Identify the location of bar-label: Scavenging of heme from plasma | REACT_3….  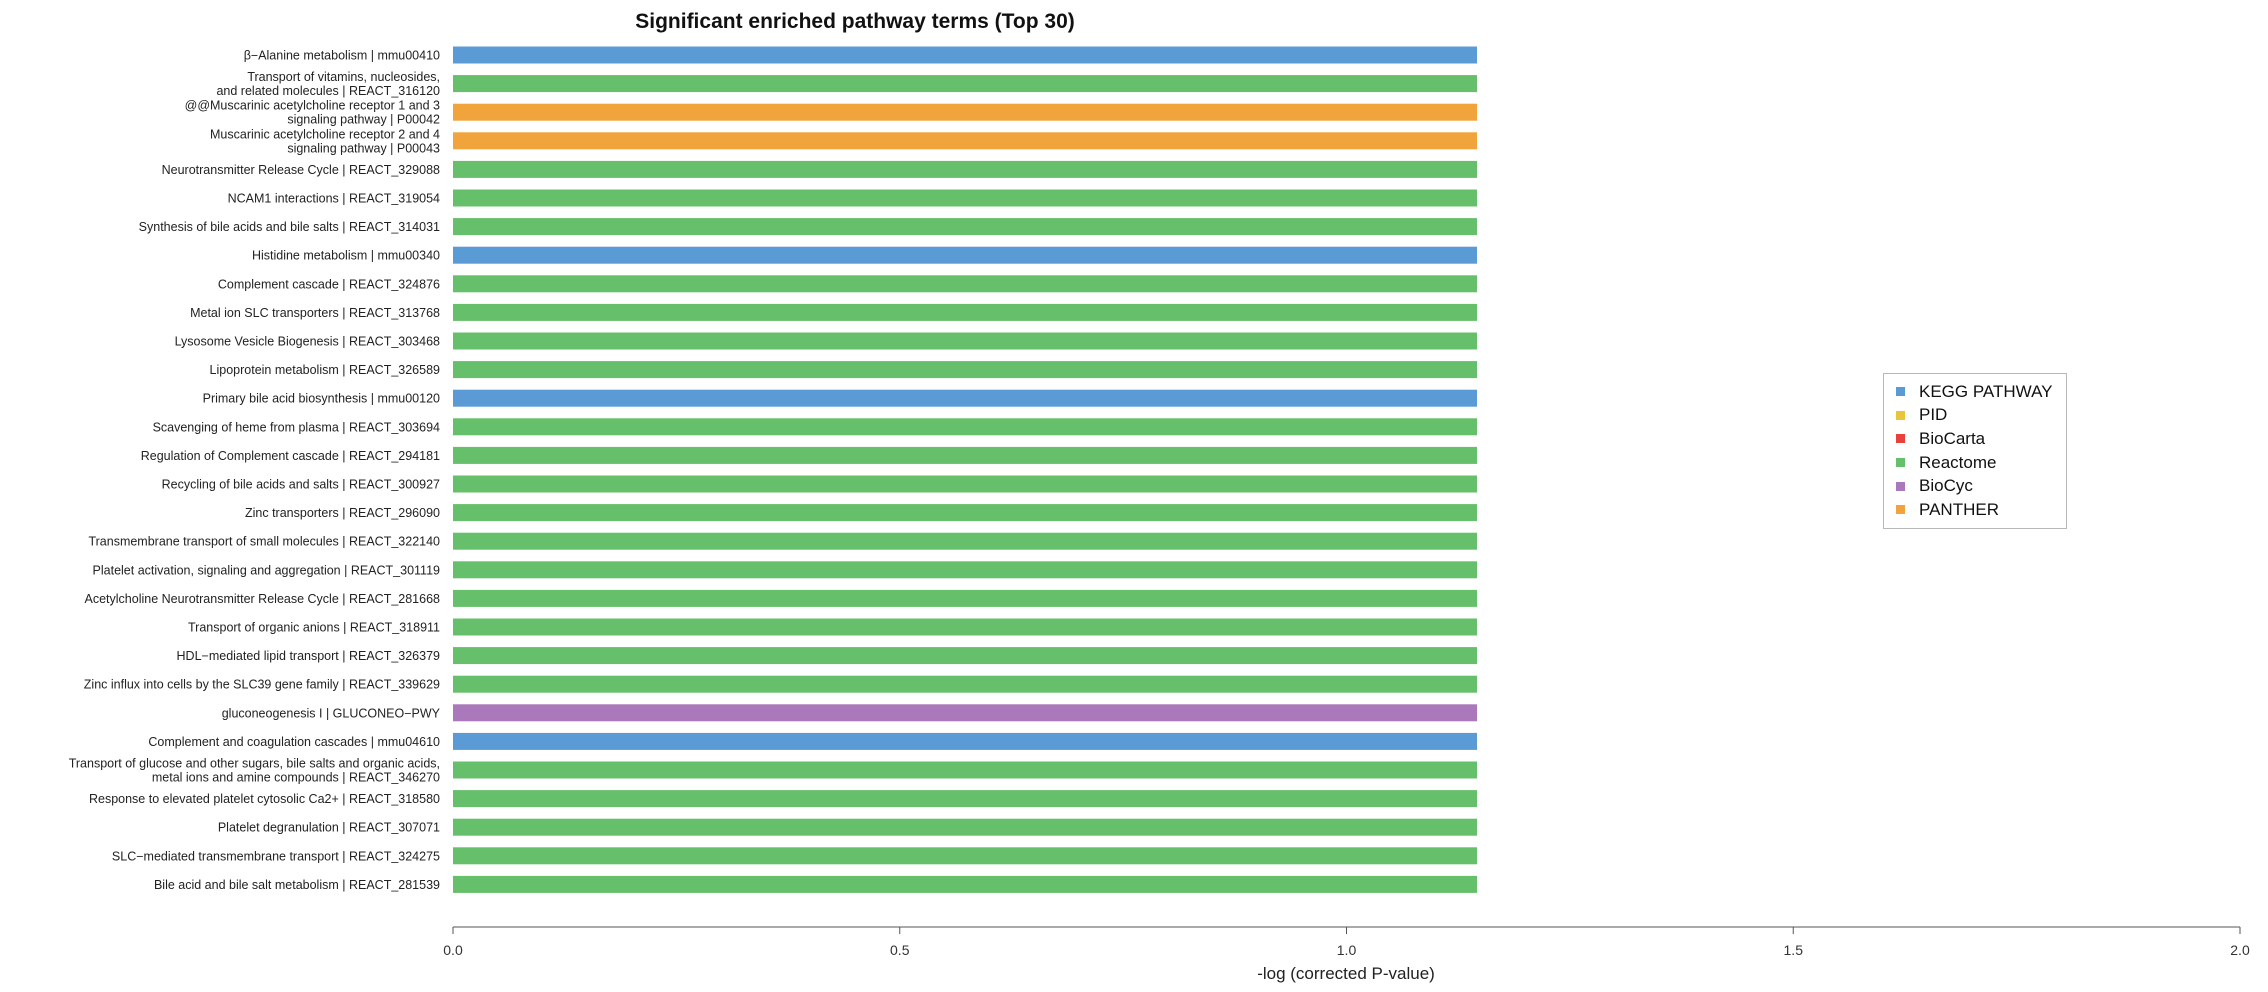
(296, 427).